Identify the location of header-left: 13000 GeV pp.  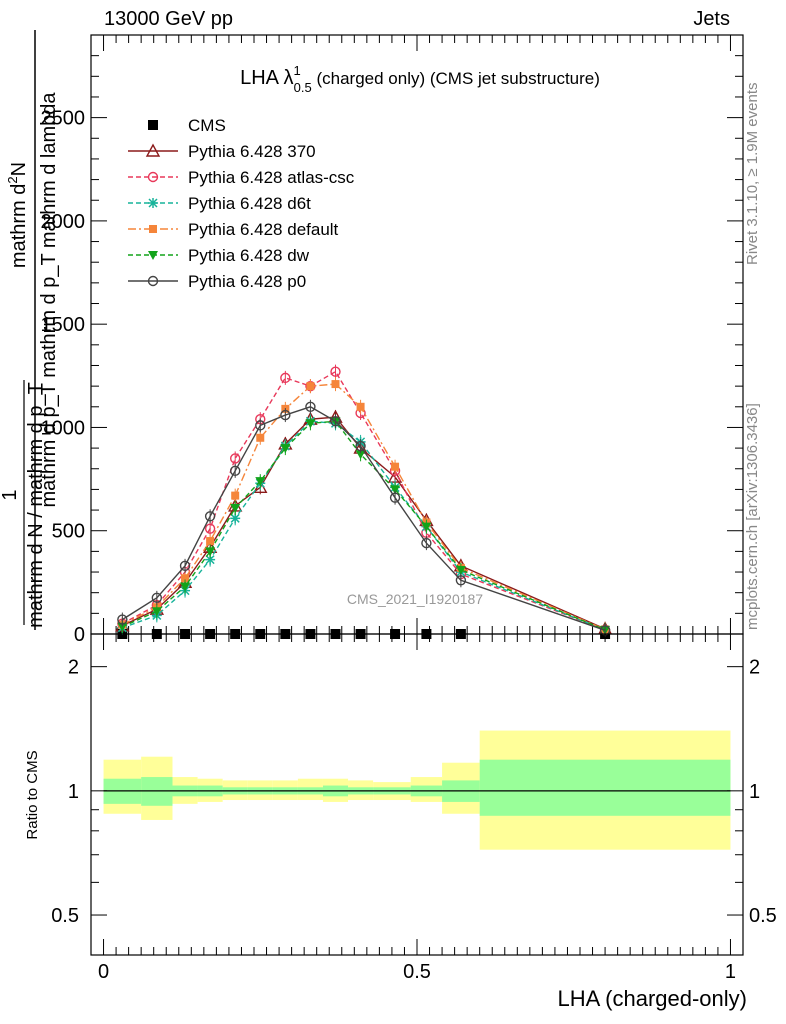
(168, 19).